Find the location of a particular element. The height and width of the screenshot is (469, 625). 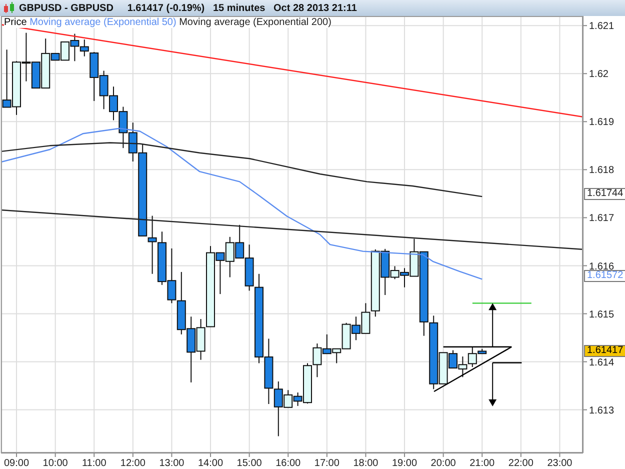

x-tick-label: 23:00 is located at coordinates (560, 463).